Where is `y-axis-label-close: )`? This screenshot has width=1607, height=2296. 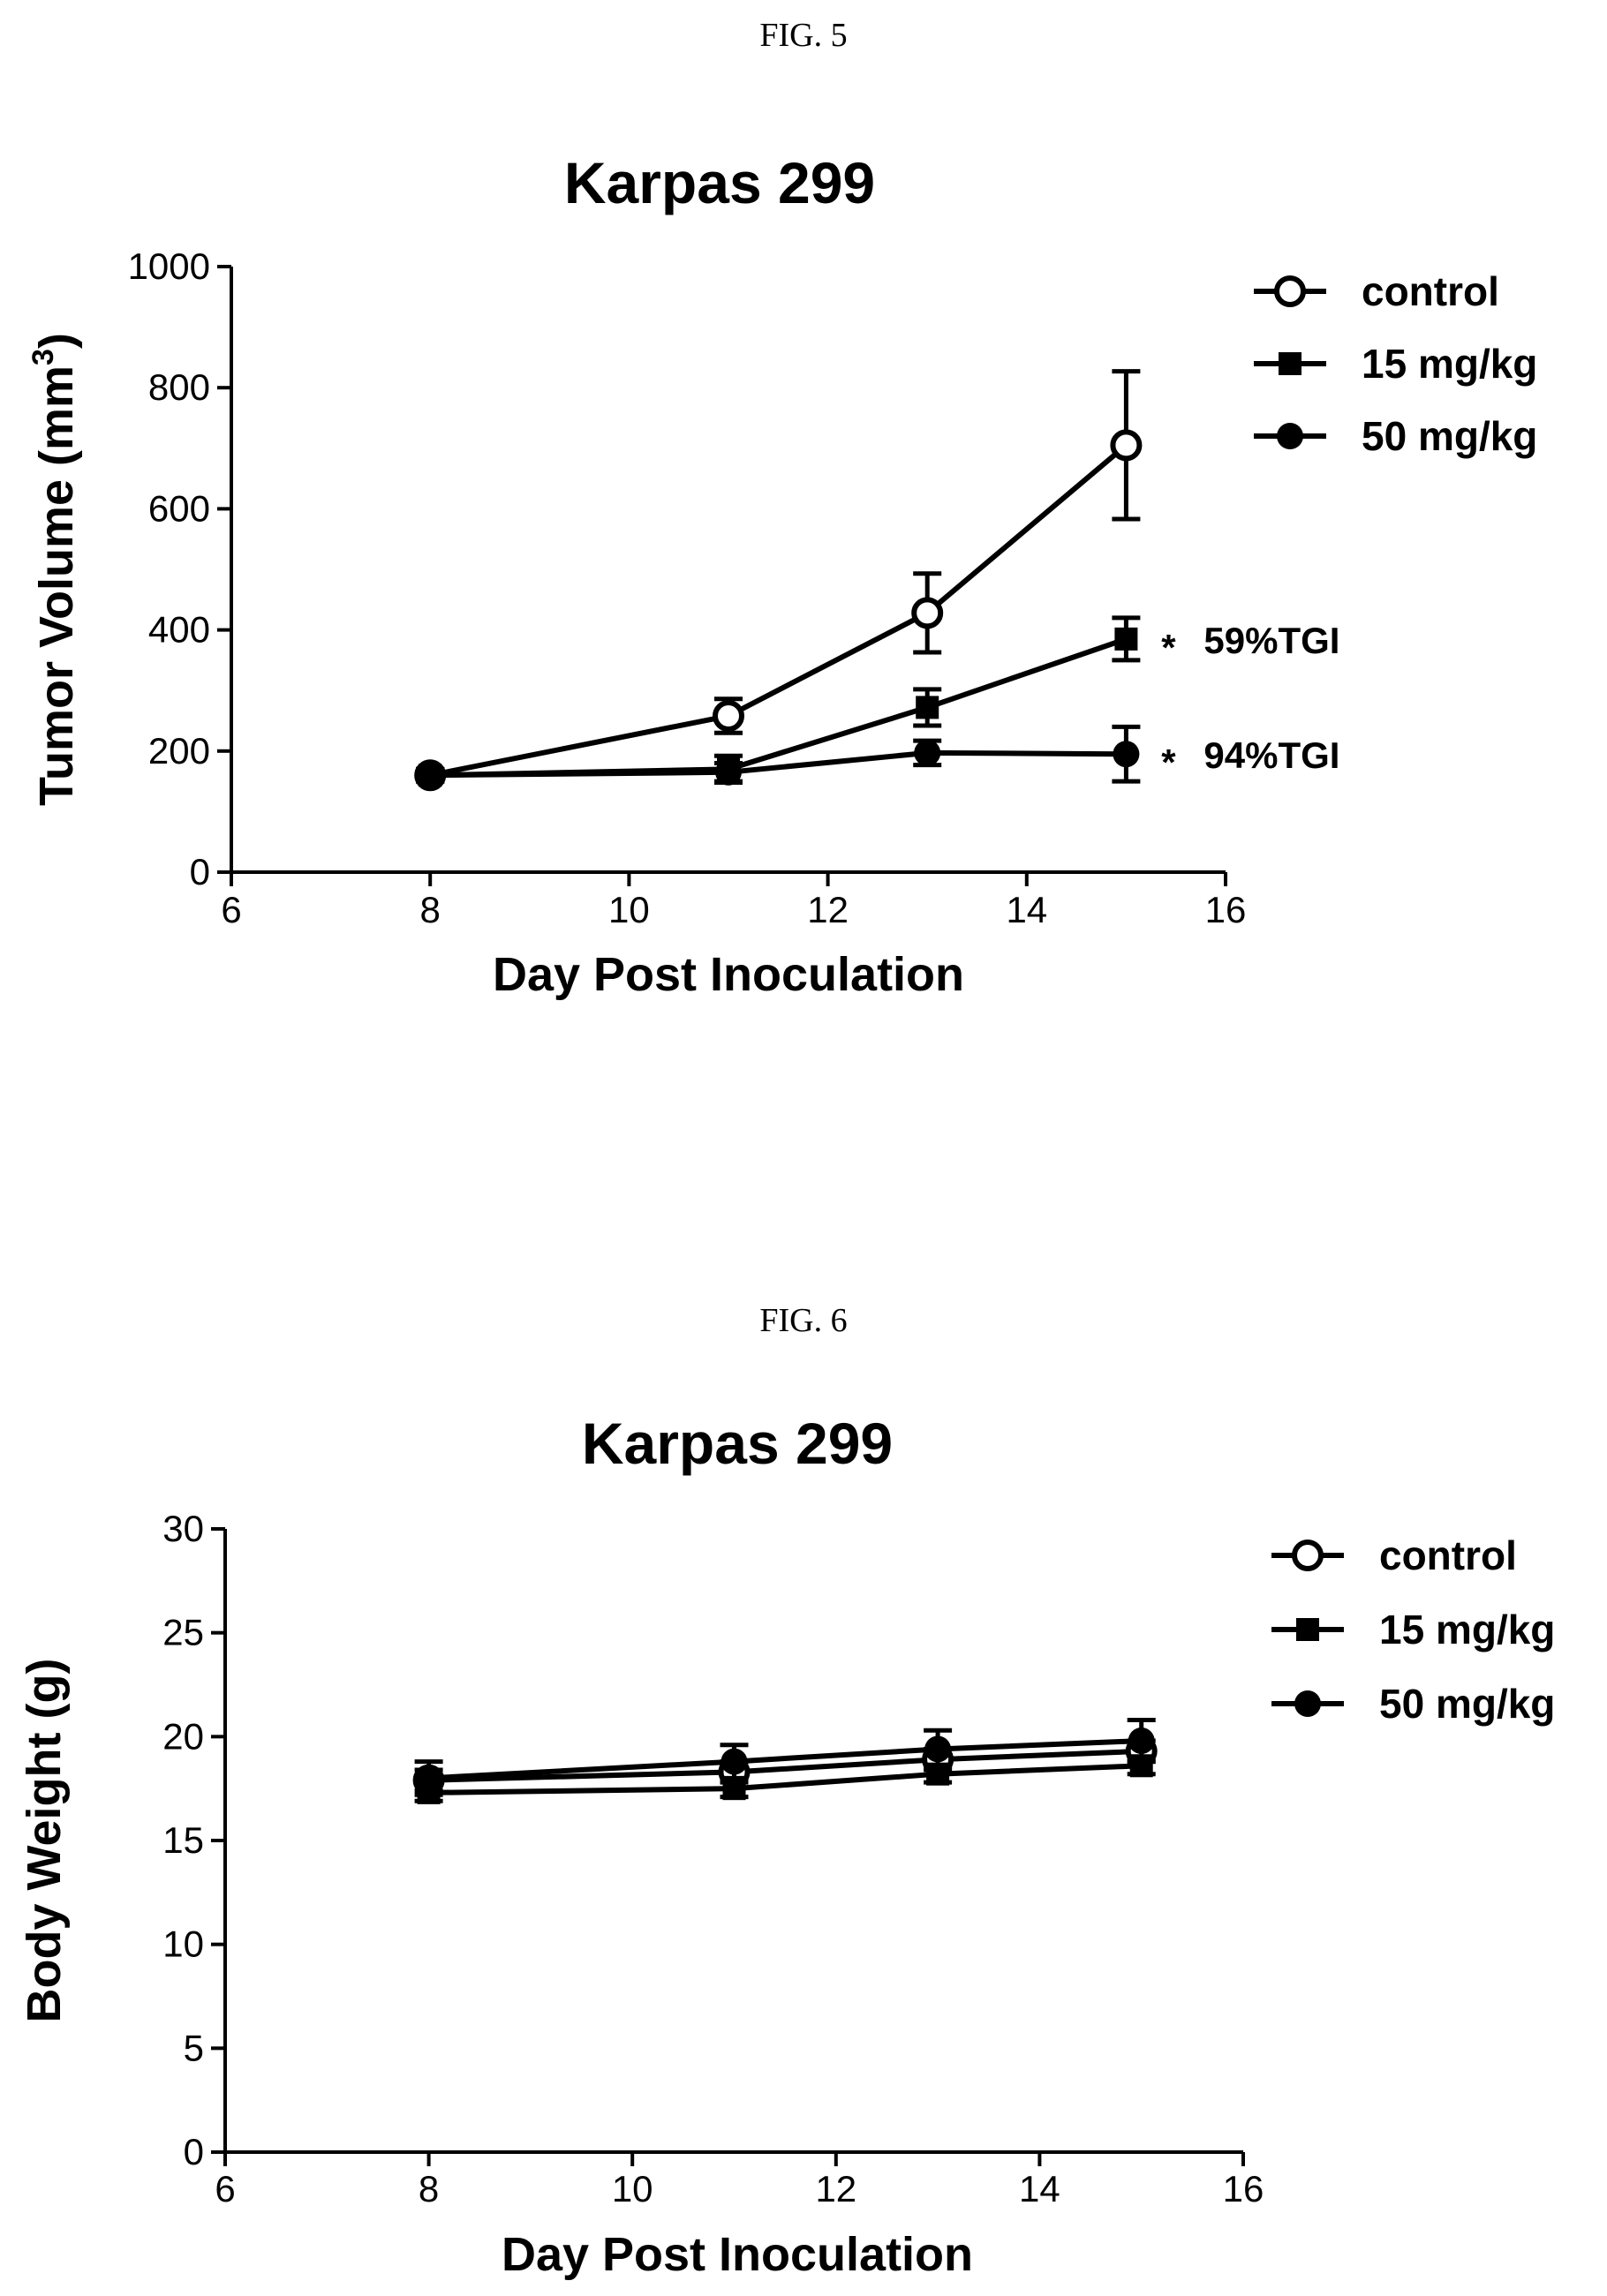 y-axis-label-close: ) is located at coordinates (56, 341).